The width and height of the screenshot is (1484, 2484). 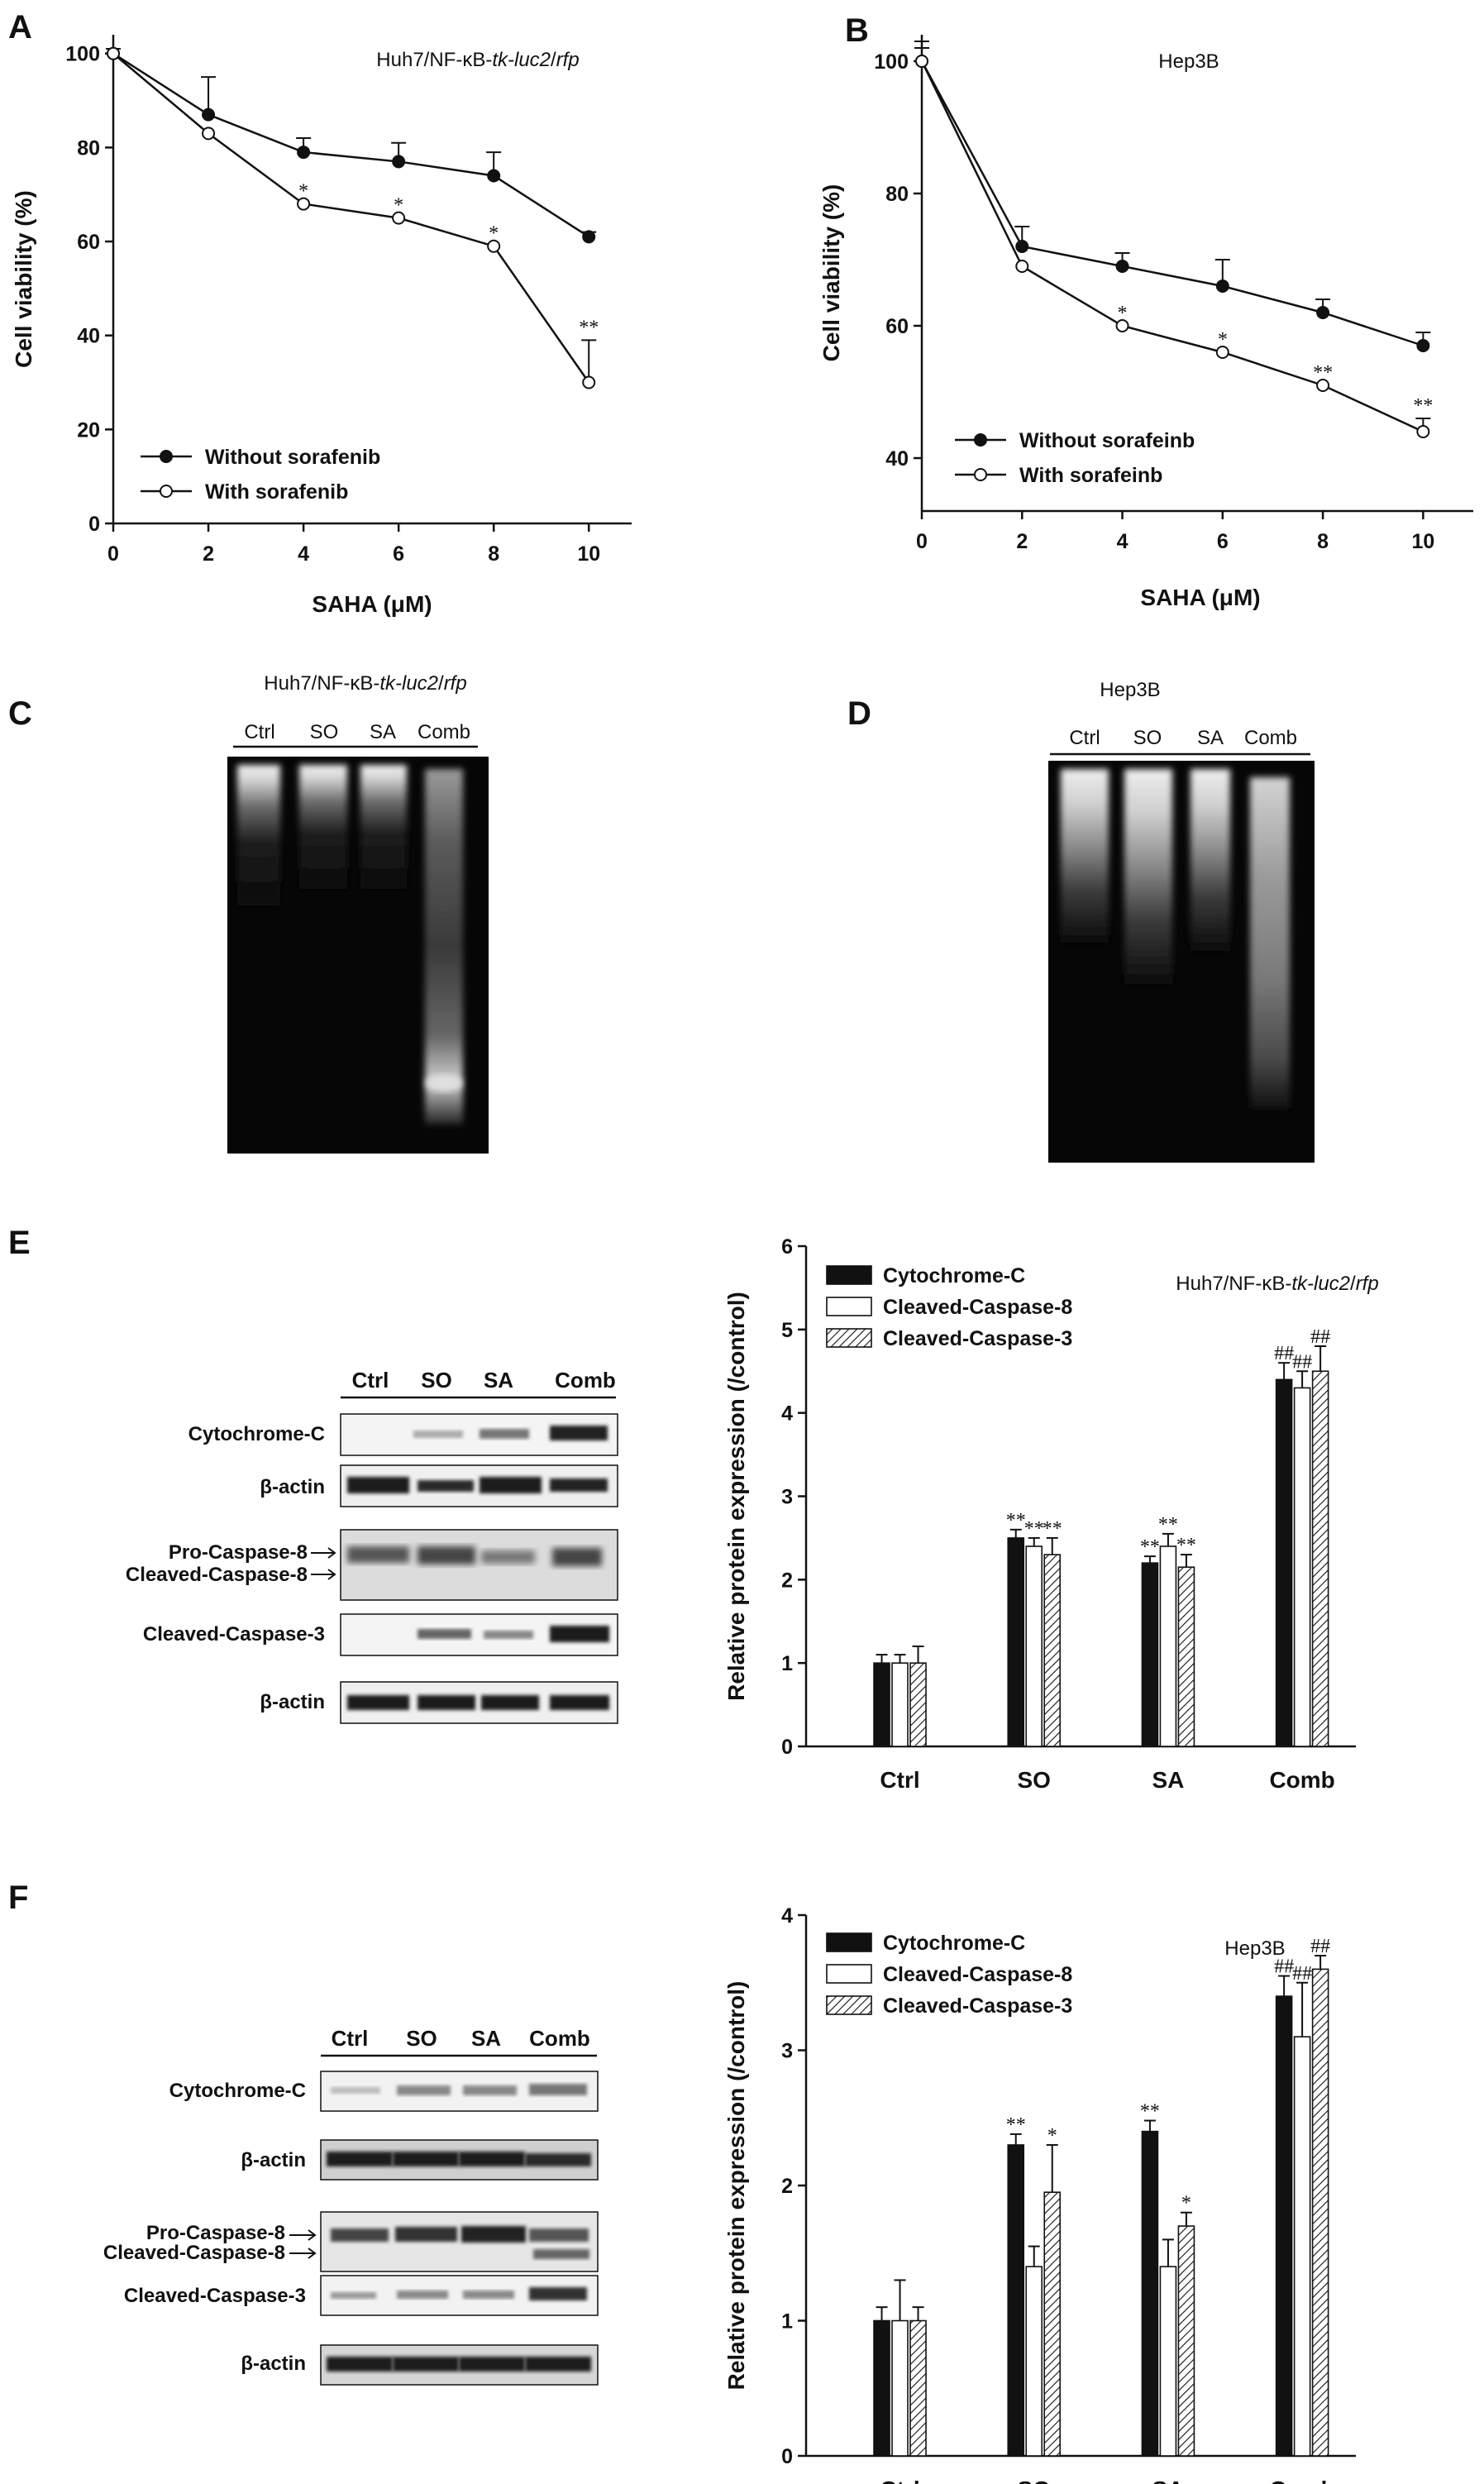 What do you see at coordinates (787, 1247) in the screenshot?
I see `y-tick-label: 6` at bounding box center [787, 1247].